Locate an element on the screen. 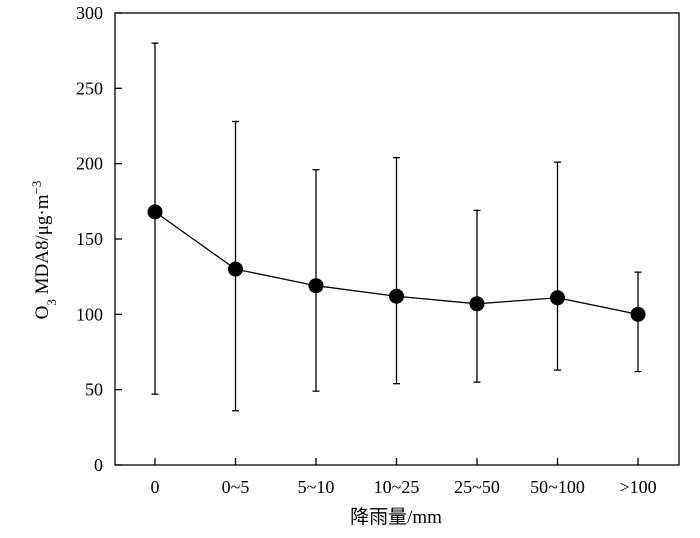 Image resolution: width=700 pixels, height=538 pixels. x-axis-title: 降雨量/mm is located at coordinates (396, 517).